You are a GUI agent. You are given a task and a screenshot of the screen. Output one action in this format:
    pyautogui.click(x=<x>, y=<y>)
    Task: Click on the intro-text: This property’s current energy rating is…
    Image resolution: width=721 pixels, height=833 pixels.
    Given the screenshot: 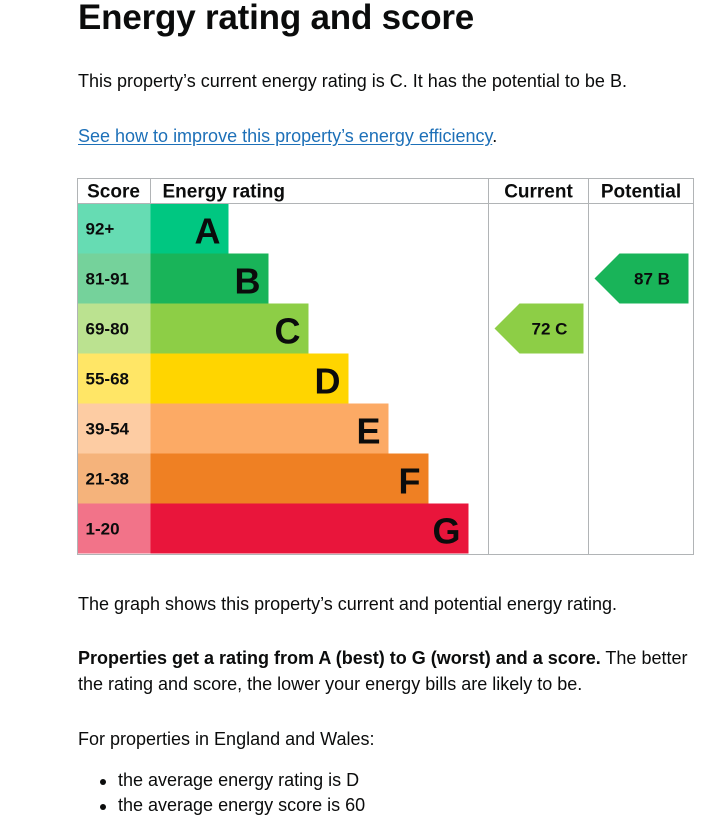 What is the action you would take?
    pyautogui.click(x=352, y=81)
    